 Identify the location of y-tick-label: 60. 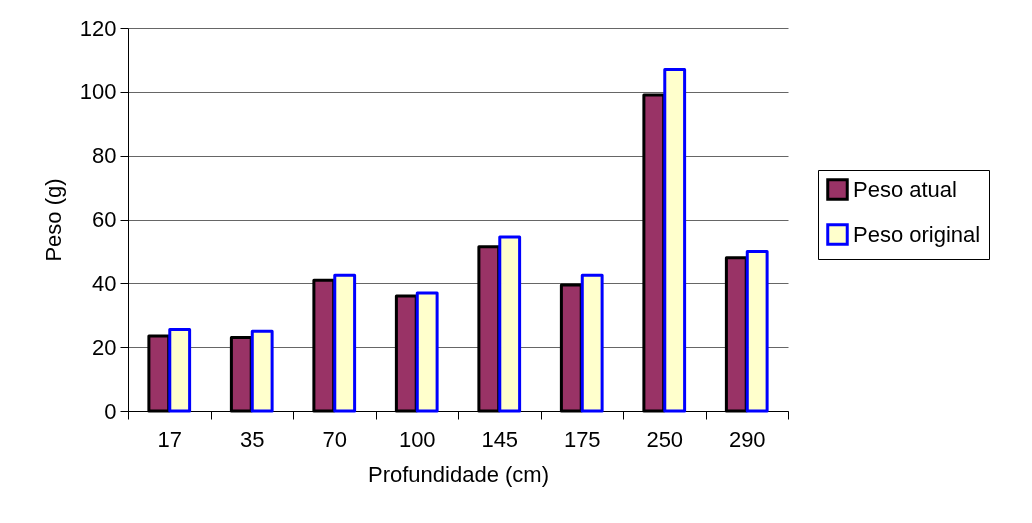
(104, 219).